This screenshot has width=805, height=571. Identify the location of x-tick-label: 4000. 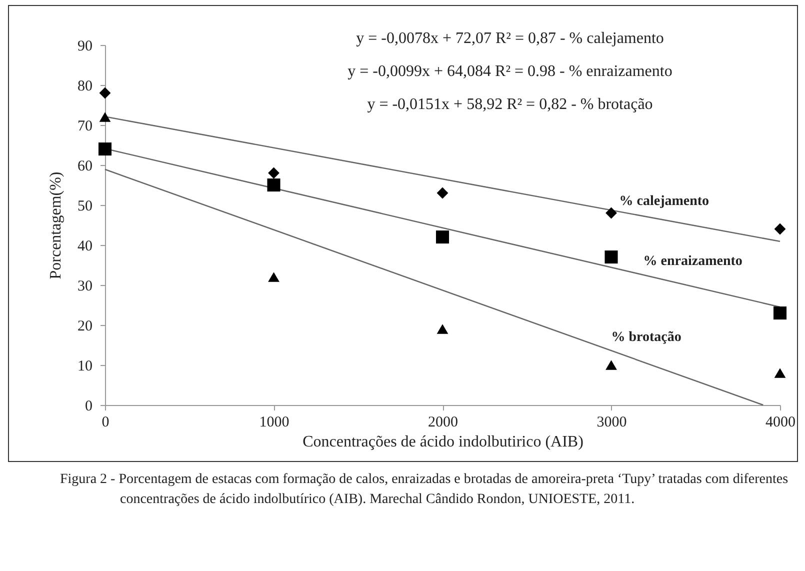
(781, 422).